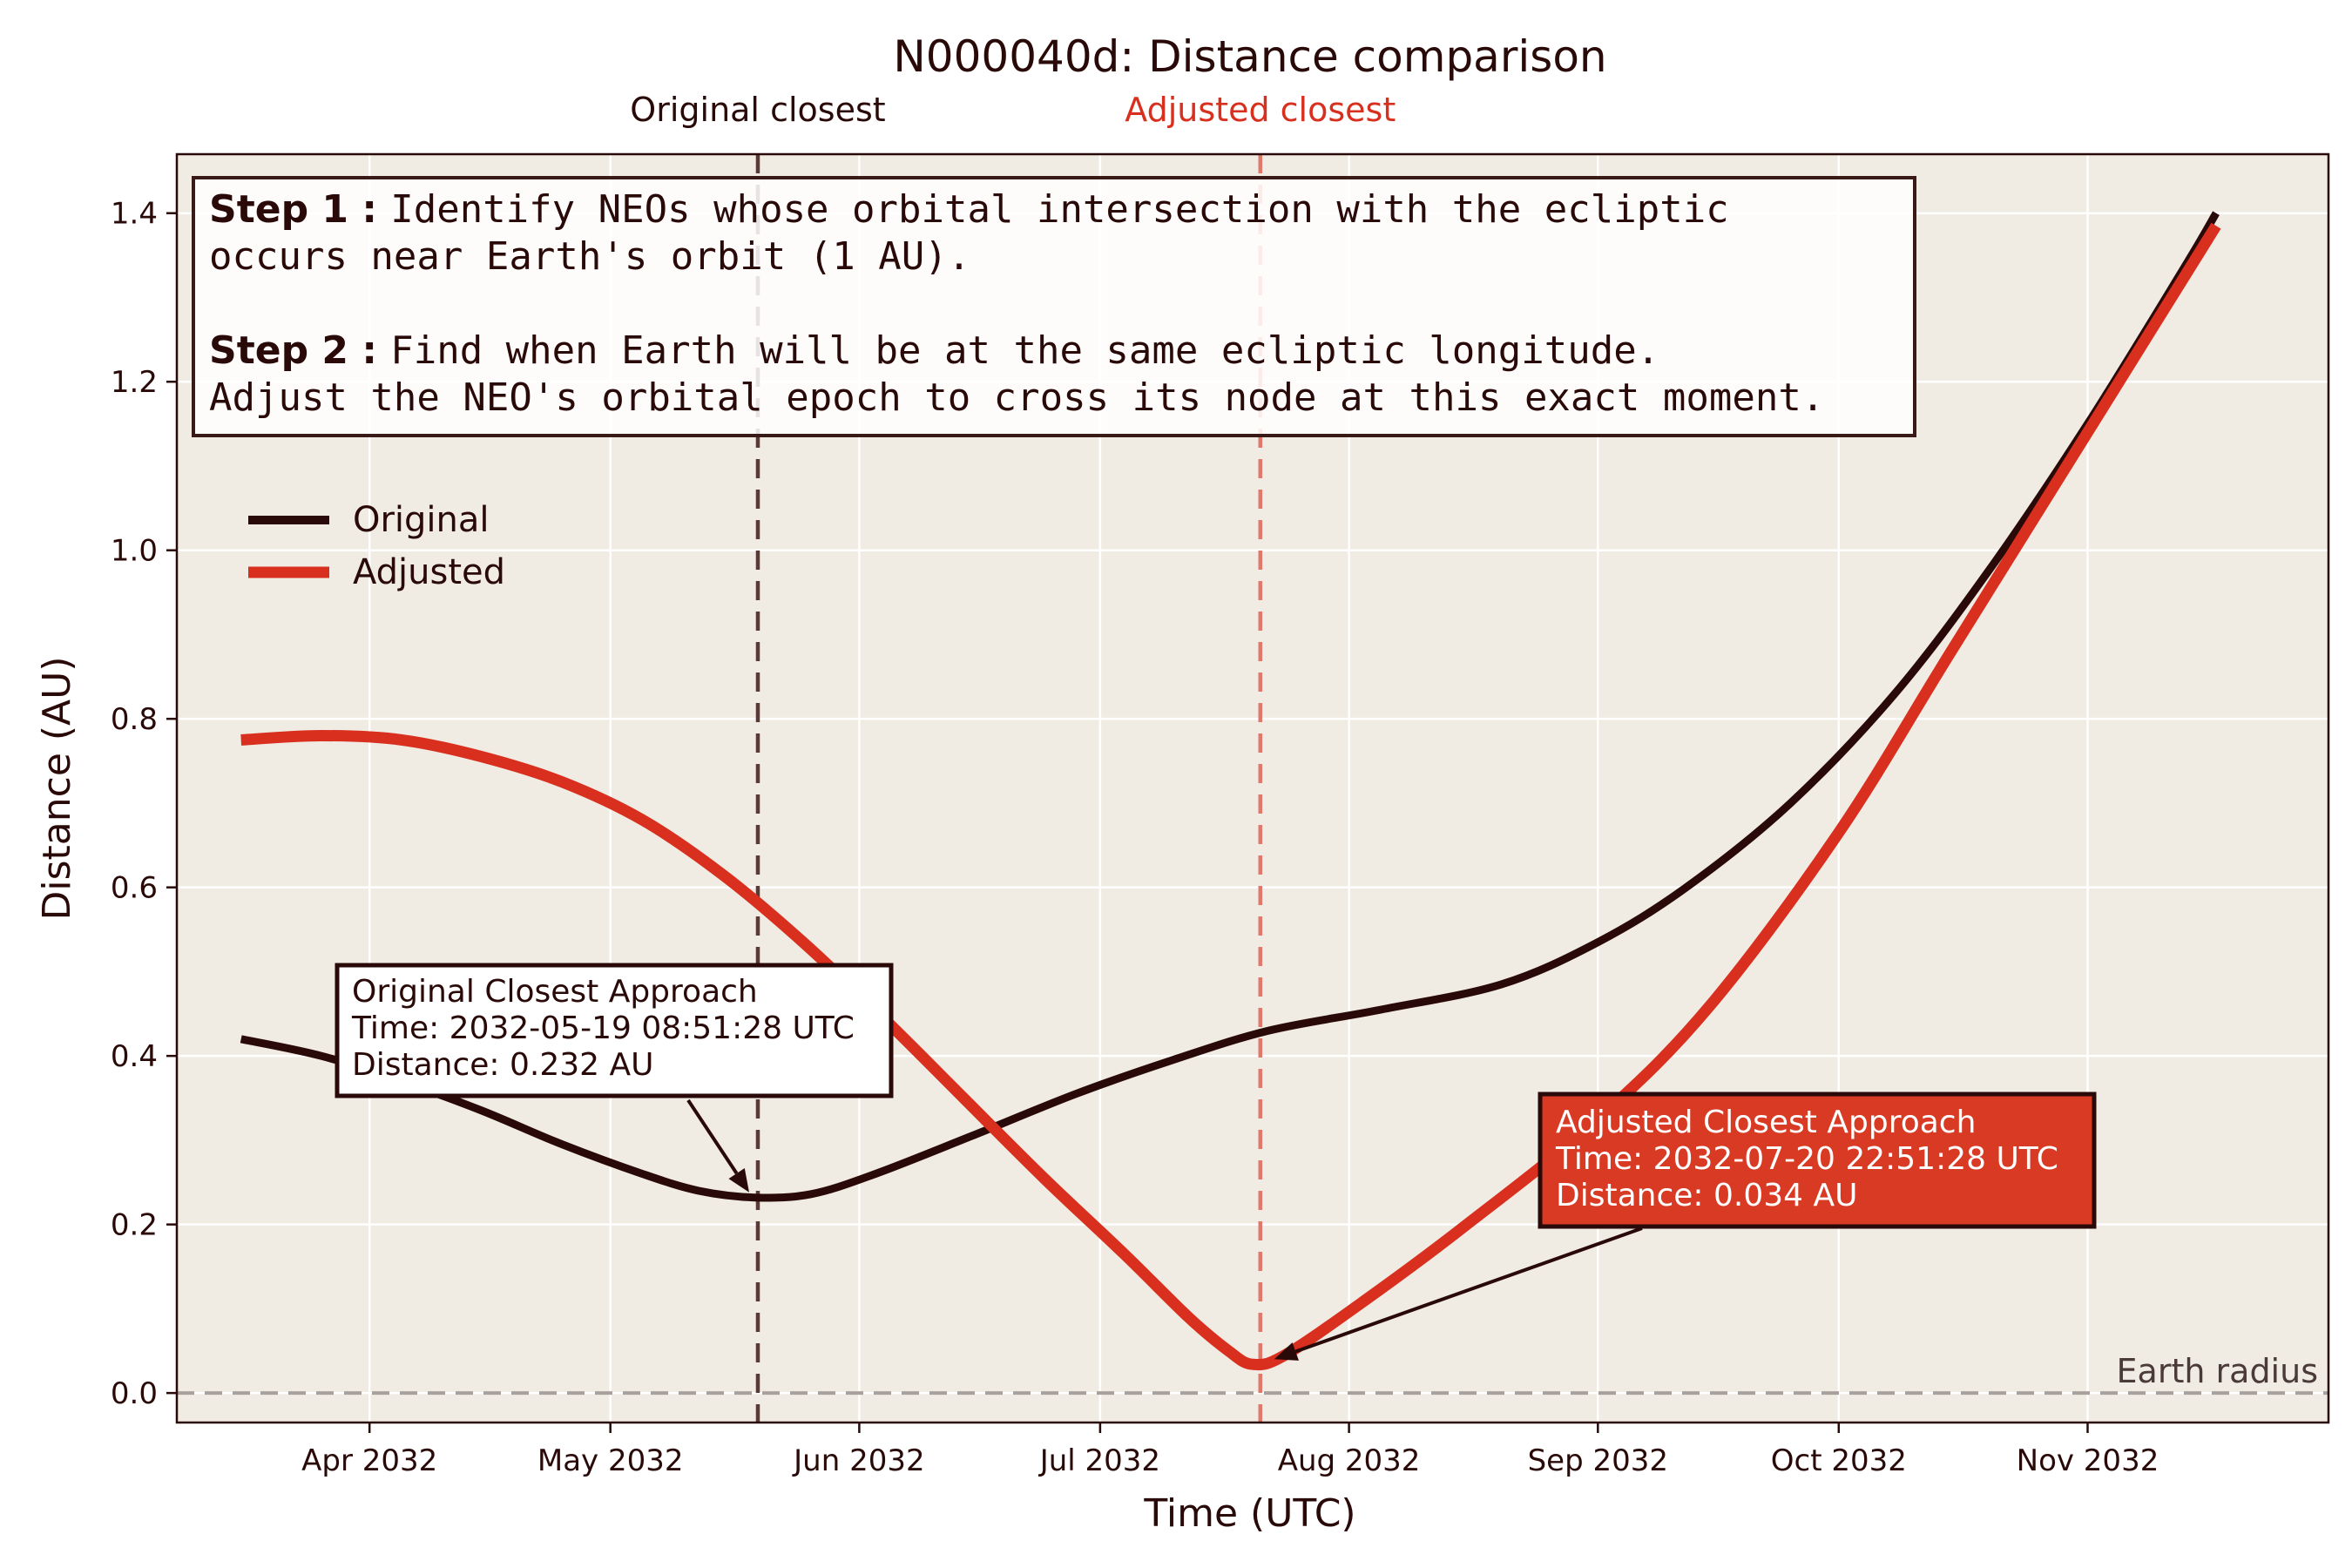 Image resolution: width=2352 pixels, height=1568 pixels. What do you see at coordinates (376, 546) in the screenshot?
I see `legend: Original Adjusted` at bounding box center [376, 546].